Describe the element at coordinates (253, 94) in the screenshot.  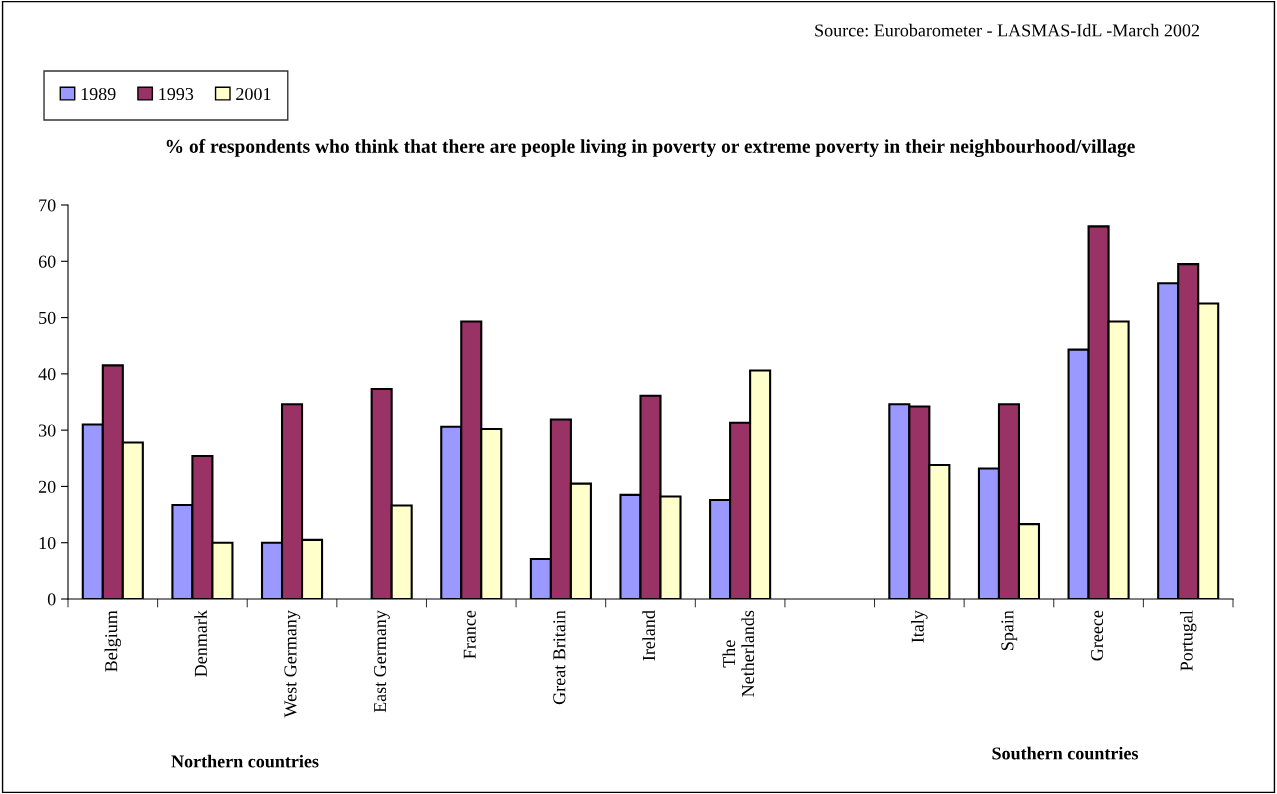
I see `legend-label: 2001` at that location.